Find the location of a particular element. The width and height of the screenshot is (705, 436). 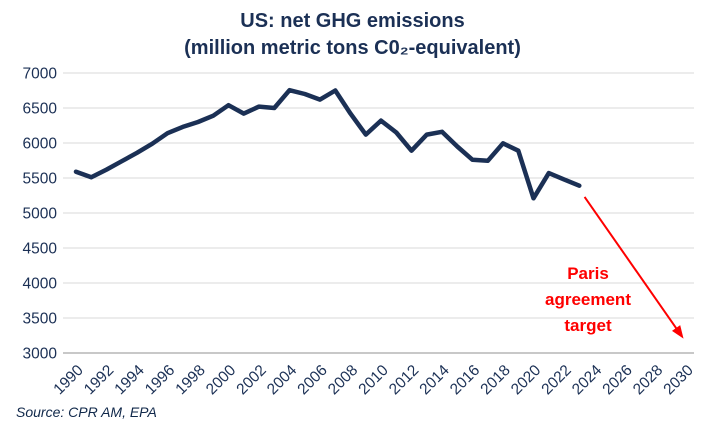

x-tick-label: 2020 is located at coordinates (526, 380).